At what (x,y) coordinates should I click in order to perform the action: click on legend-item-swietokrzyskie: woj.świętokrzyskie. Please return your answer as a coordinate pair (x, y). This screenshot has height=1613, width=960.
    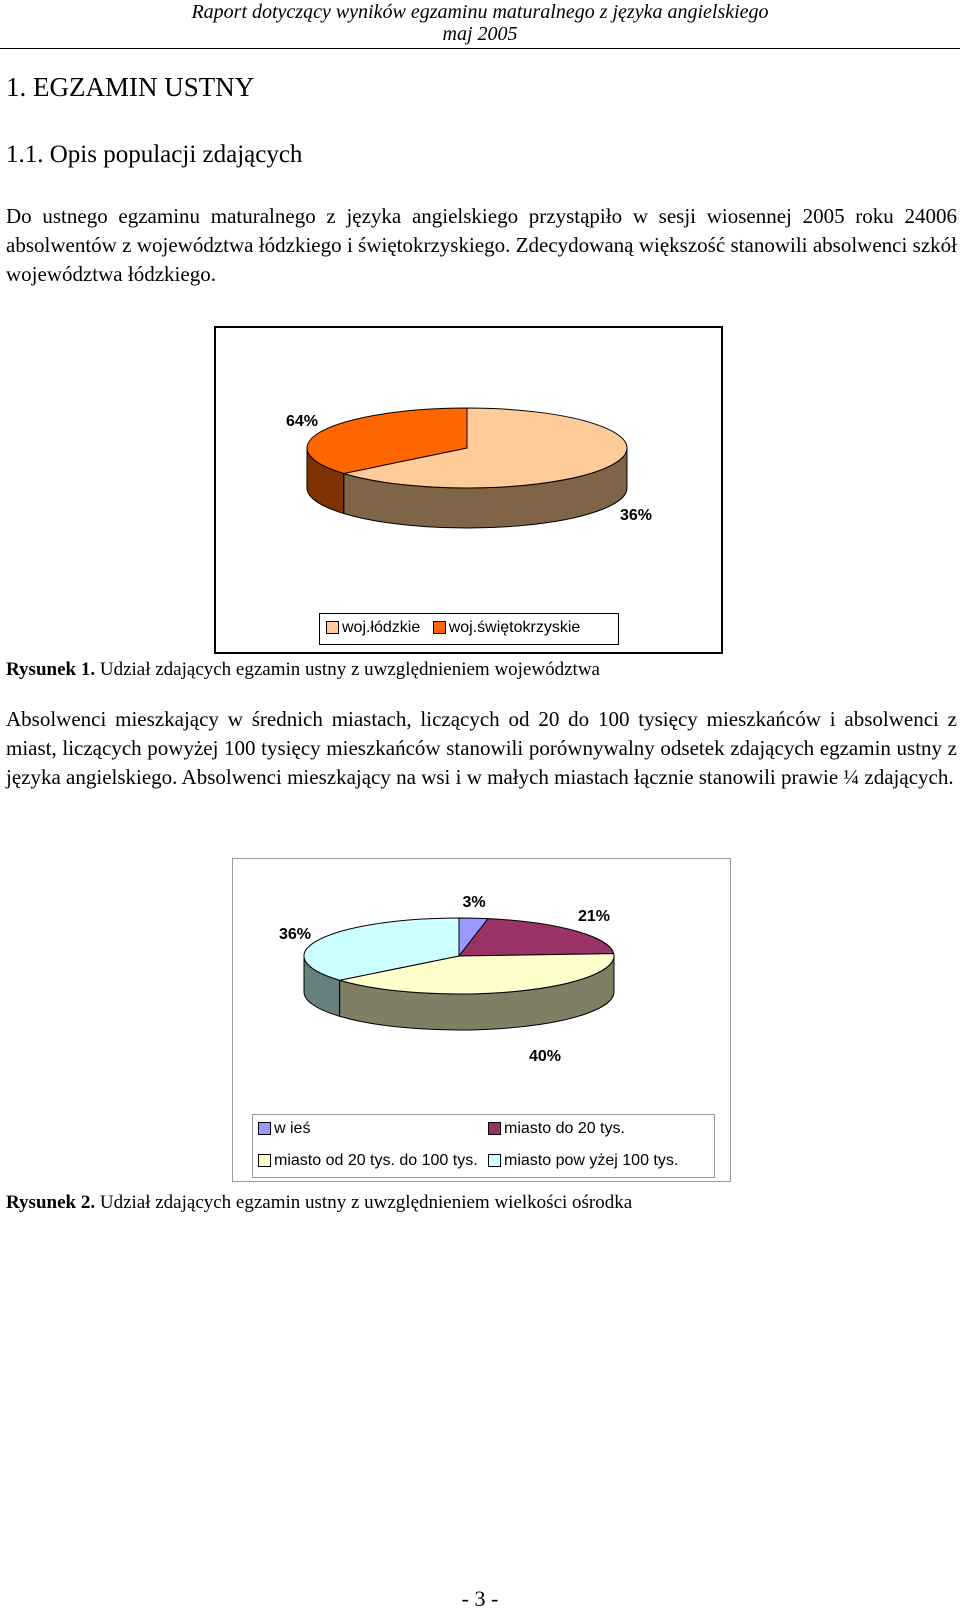
    Looking at the image, I should click on (506, 627).